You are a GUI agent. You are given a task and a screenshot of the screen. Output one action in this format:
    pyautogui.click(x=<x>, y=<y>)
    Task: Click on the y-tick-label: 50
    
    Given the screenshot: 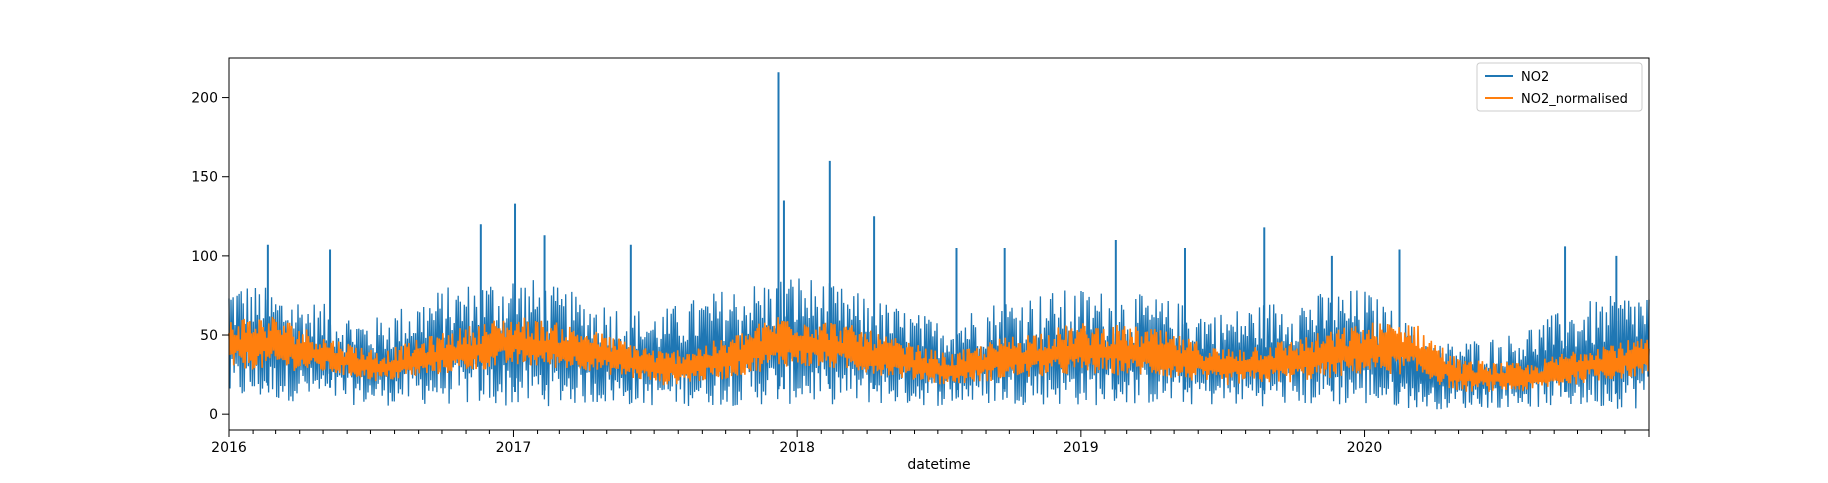 What is the action you would take?
    pyautogui.click(x=209, y=336)
    